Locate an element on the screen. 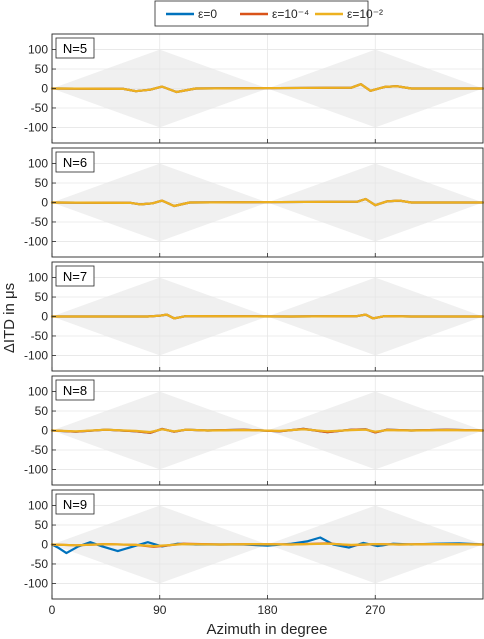  x-tick-label: 270 is located at coordinates (375, 610).